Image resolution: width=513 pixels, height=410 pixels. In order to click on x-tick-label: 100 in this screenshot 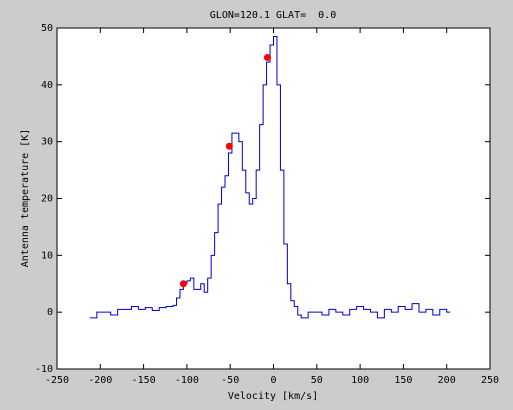, I will do `click(360, 380)`.